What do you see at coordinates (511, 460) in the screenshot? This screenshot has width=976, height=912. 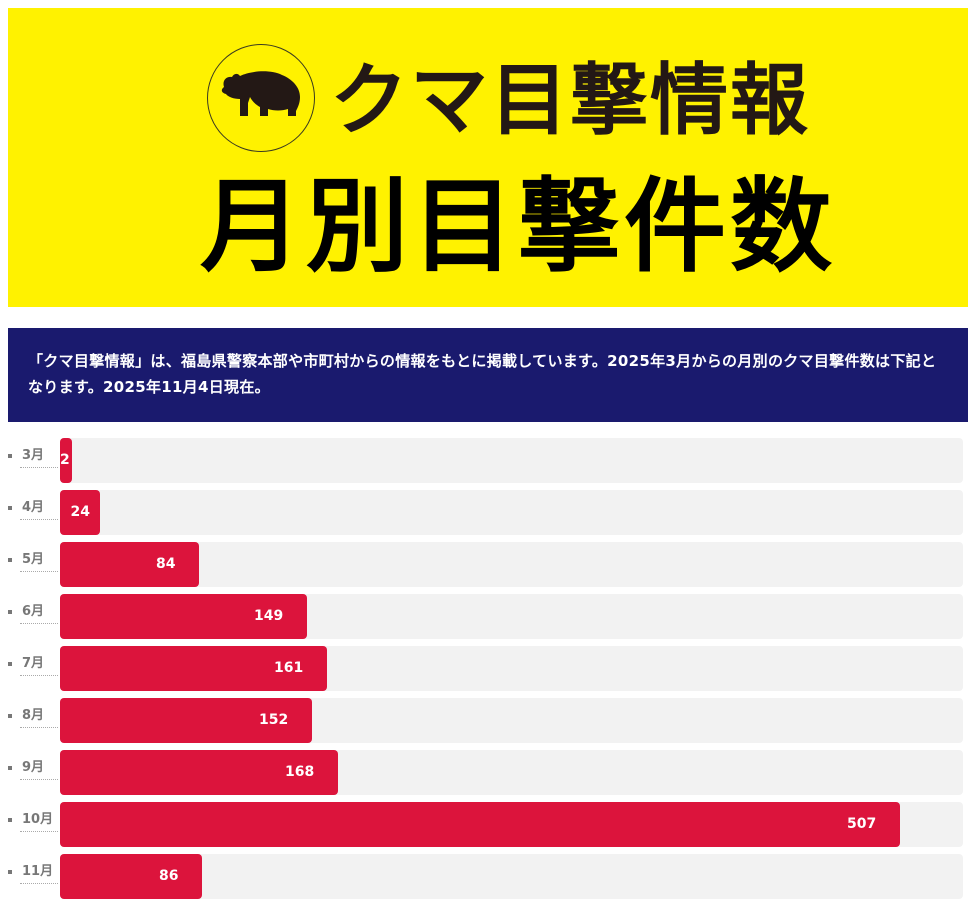 I see `bar-track: 2` at bounding box center [511, 460].